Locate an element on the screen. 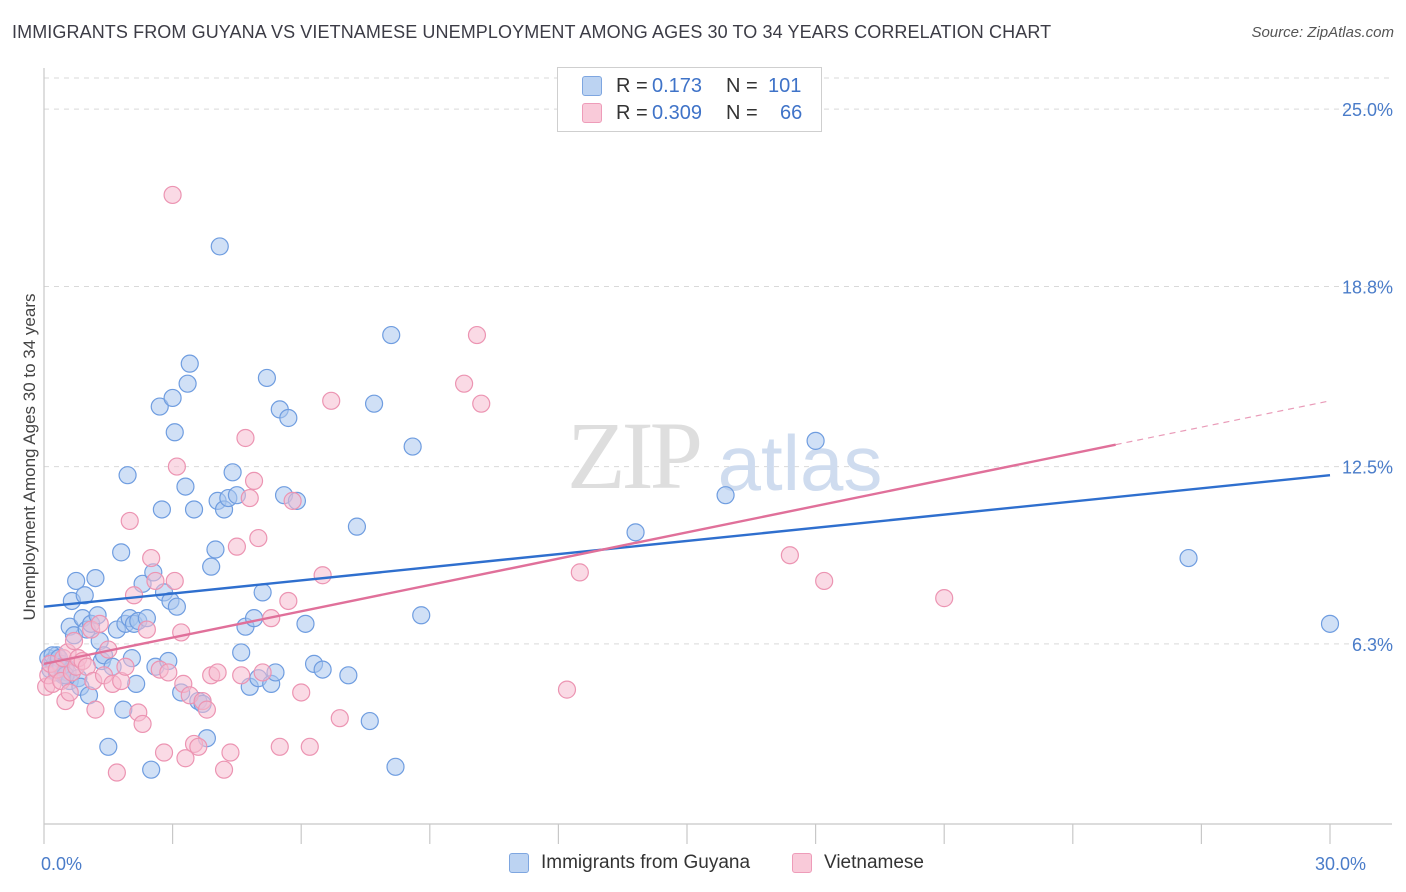 The image size is (1406, 892). legend: R = 0.173 N = 101 R = 0.309 N = 66 is located at coordinates (689, 99).